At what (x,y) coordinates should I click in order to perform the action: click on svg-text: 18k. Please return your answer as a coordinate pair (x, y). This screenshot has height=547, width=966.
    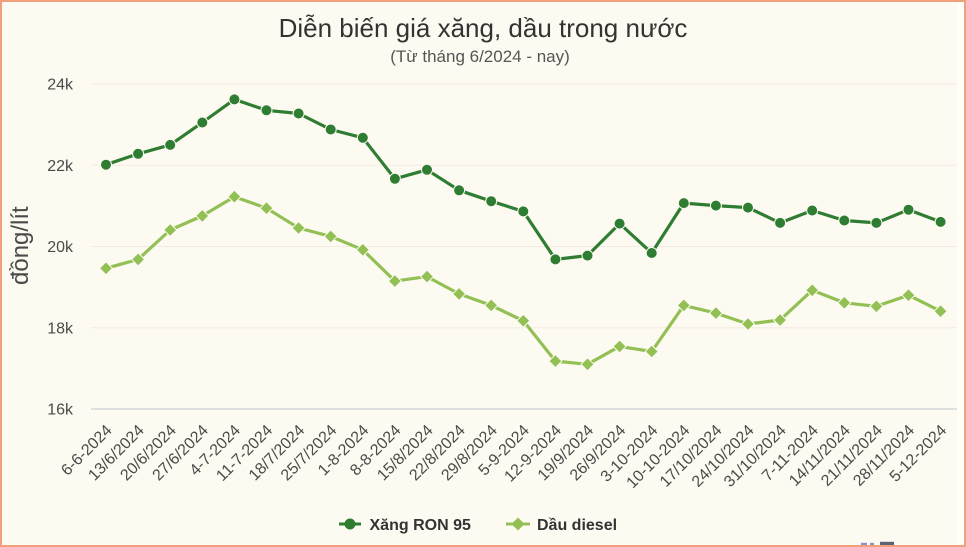
    Looking at the image, I should click on (60, 328).